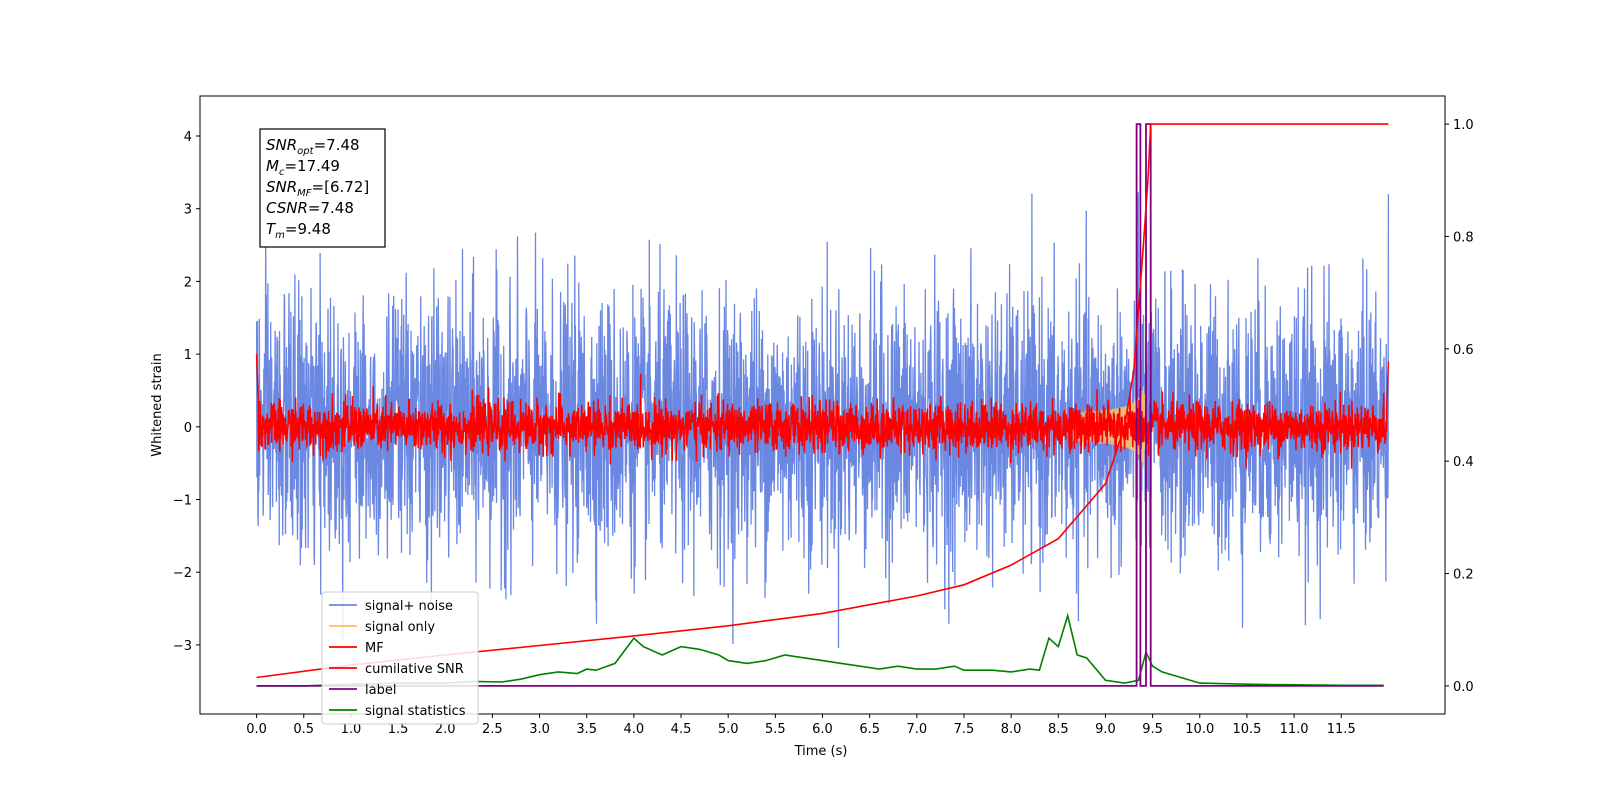 This screenshot has width=1600, height=800. What do you see at coordinates (1463, 575) in the screenshot?
I see `y2-tick-label: 0.2` at bounding box center [1463, 575].